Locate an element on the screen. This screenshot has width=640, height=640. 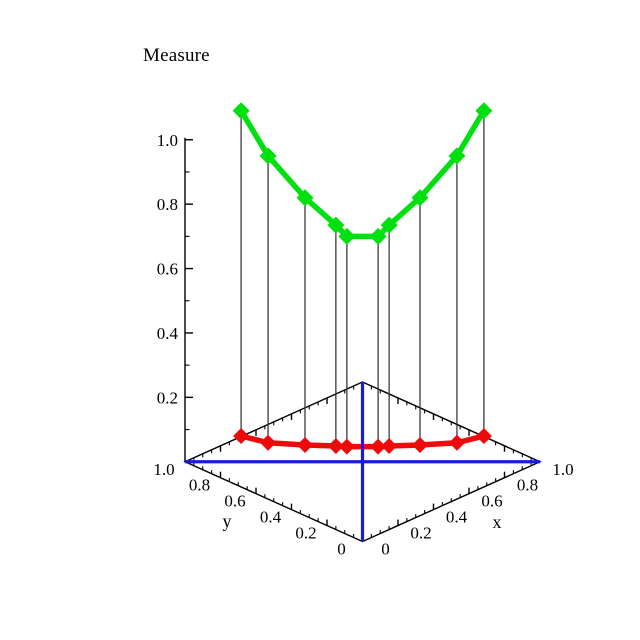
z-axis-tick-label: 0.6 is located at coordinates (167, 269).